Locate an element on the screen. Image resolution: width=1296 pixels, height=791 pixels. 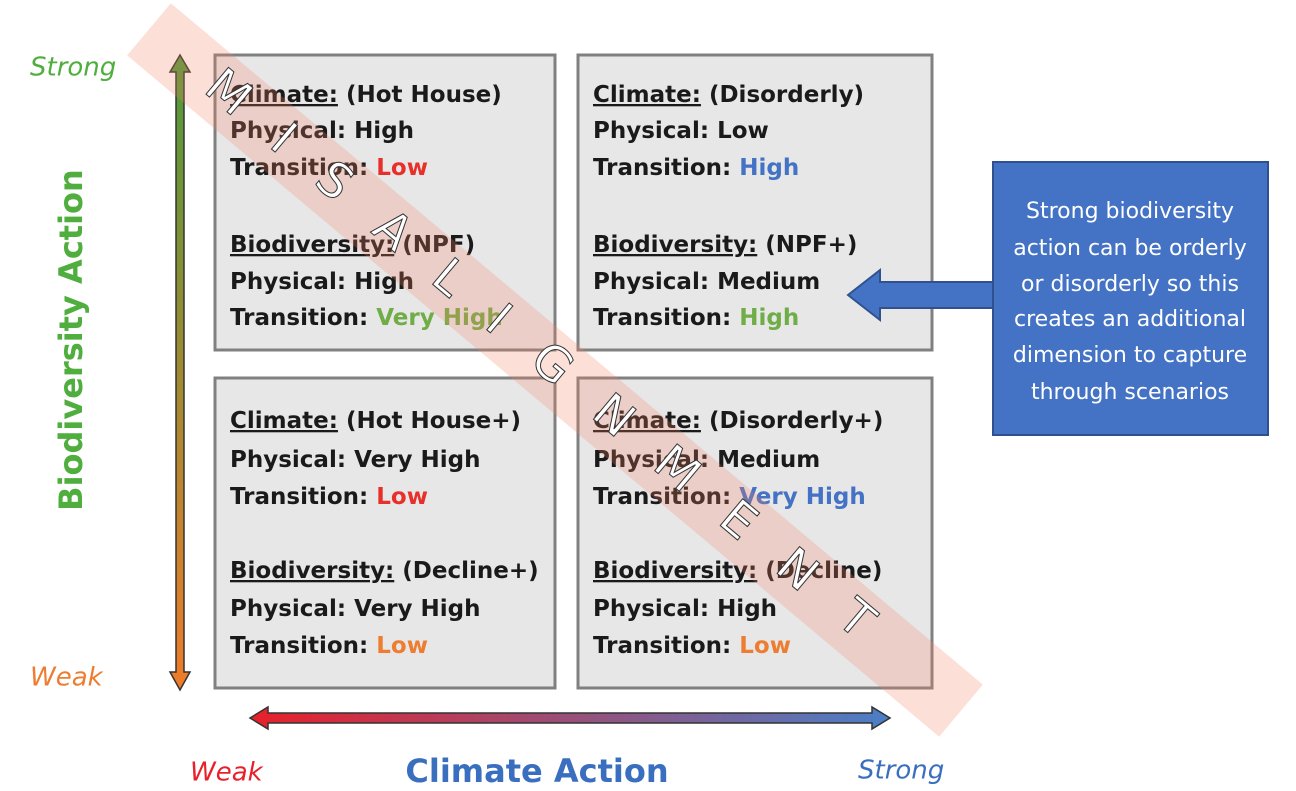
block-heading: Biodiversity: (Decline) is located at coordinates (737, 571).